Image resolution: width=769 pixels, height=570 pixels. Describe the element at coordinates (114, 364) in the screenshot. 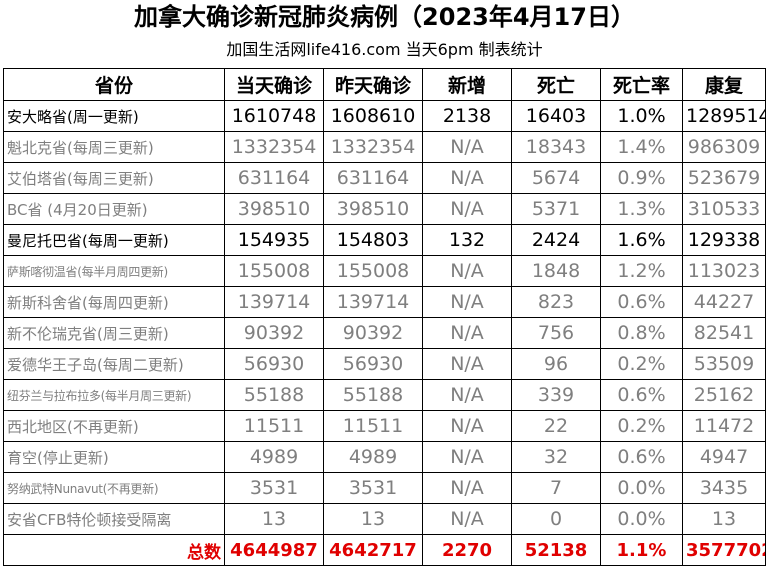

I see `province-cell: 爱德华王子岛(每周二更新)` at that location.